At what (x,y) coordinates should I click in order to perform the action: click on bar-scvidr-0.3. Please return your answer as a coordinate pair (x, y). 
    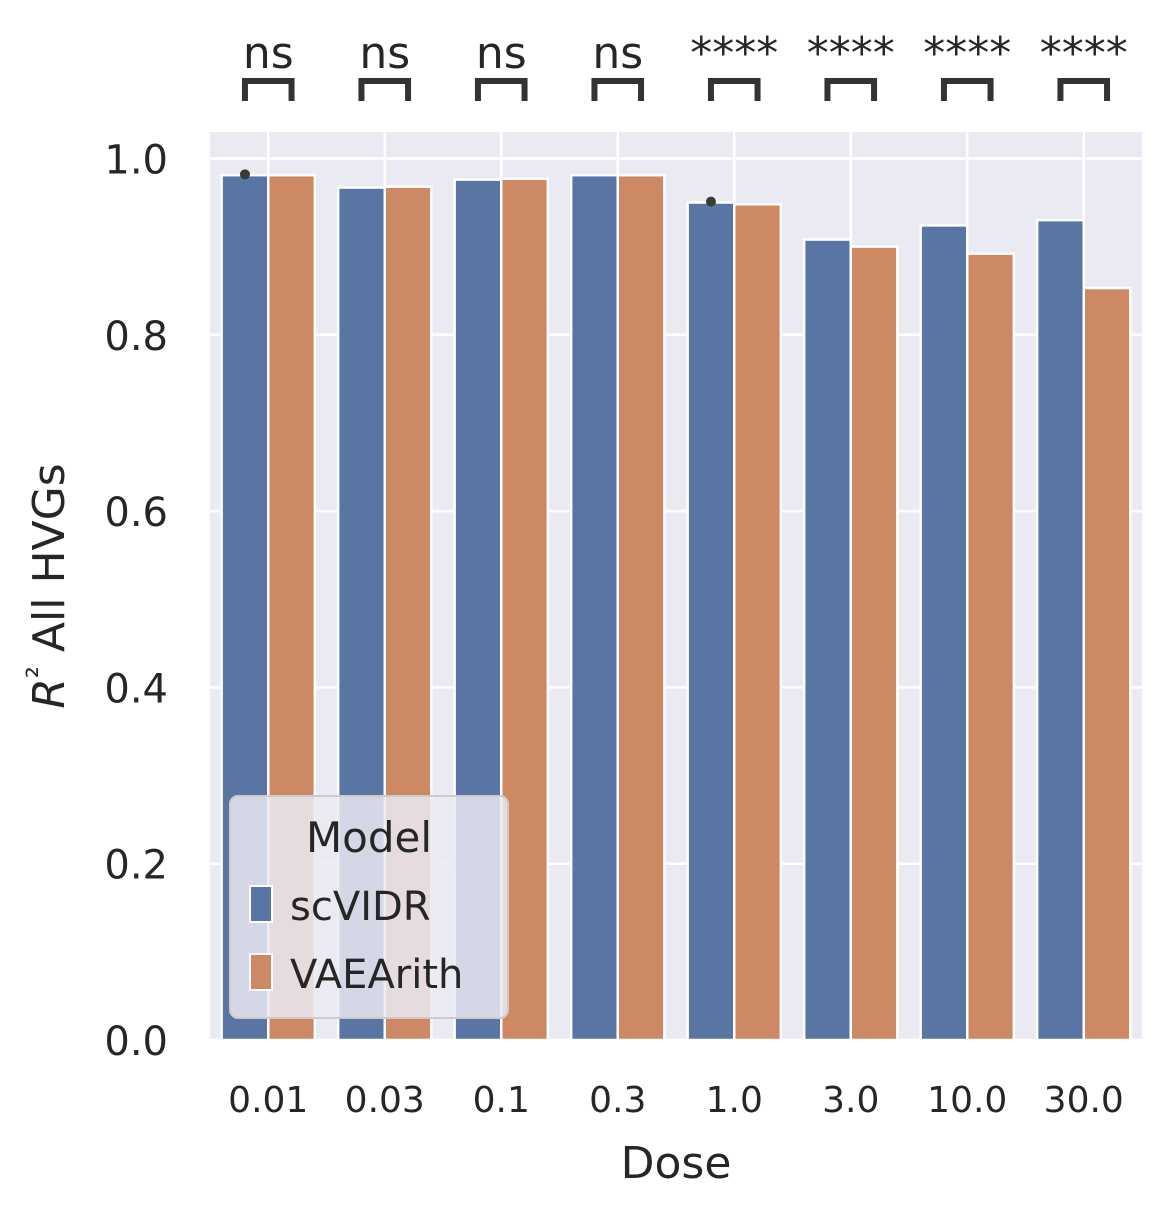
    Looking at the image, I should click on (594, 607).